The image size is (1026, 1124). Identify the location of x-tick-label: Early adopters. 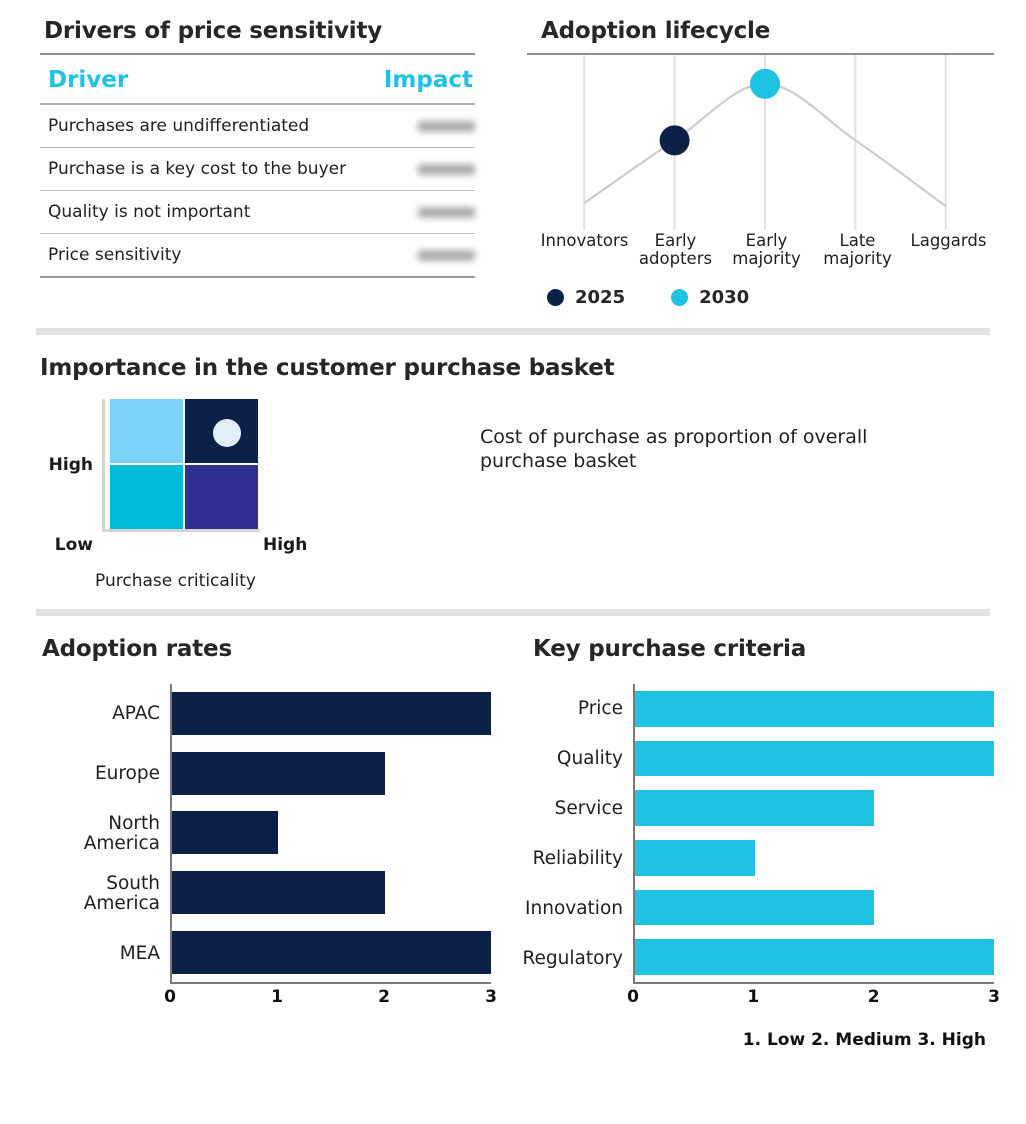
(675, 250).